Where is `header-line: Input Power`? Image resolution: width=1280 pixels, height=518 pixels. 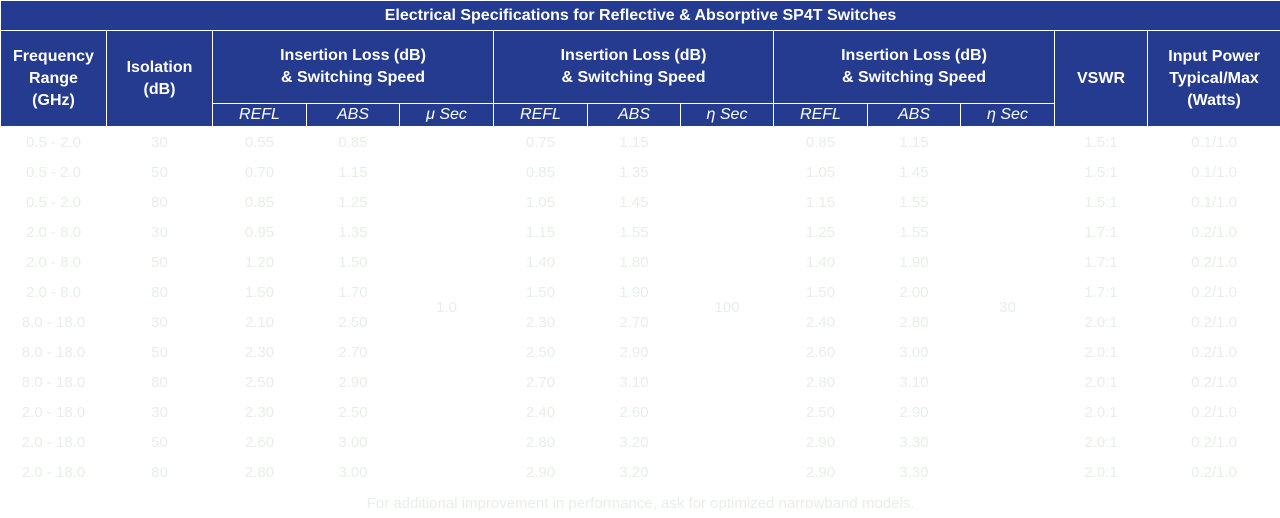 header-line: Input Power is located at coordinates (1214, 56).